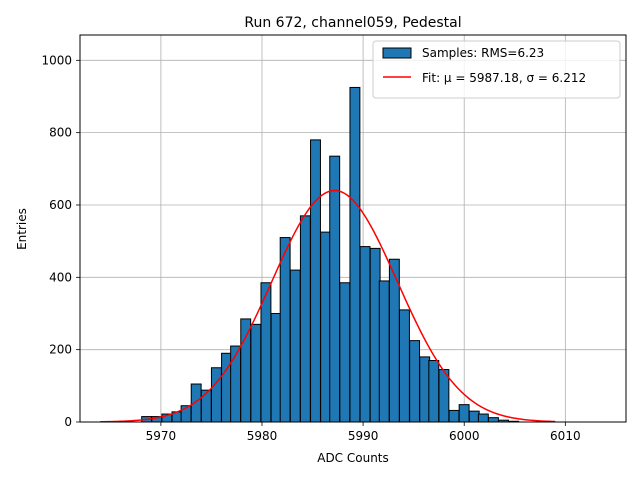 Image resolution: width=640 pixels, height=480 pixels. Describe the element at coordinates (161, 436) in the screenshot. I see `x-tick-label: 5970` at that location.